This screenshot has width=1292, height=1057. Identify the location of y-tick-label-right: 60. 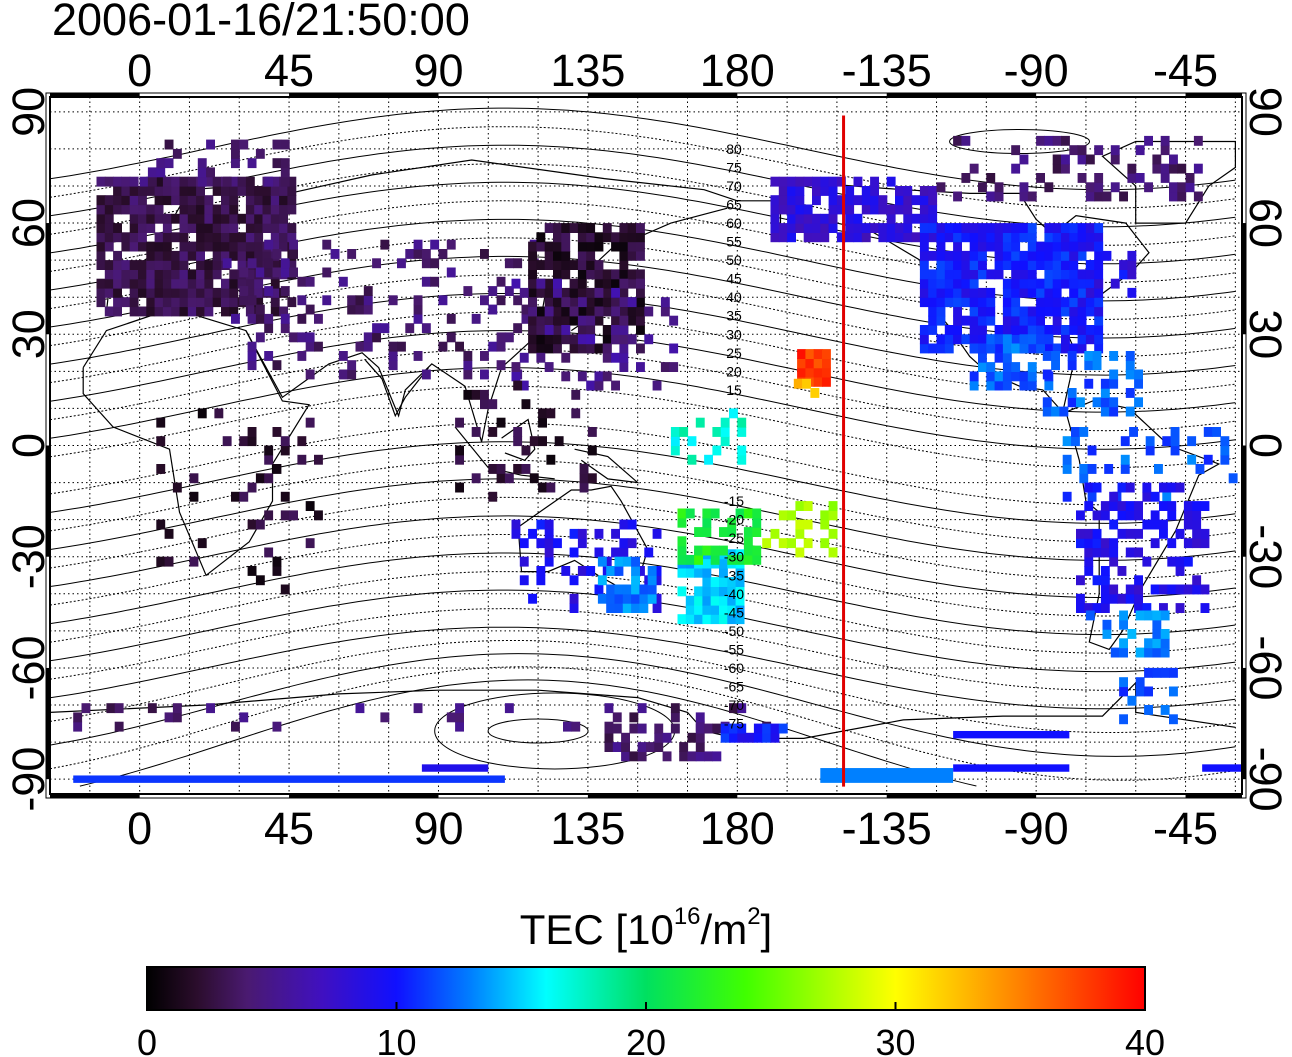
(1265, 223).